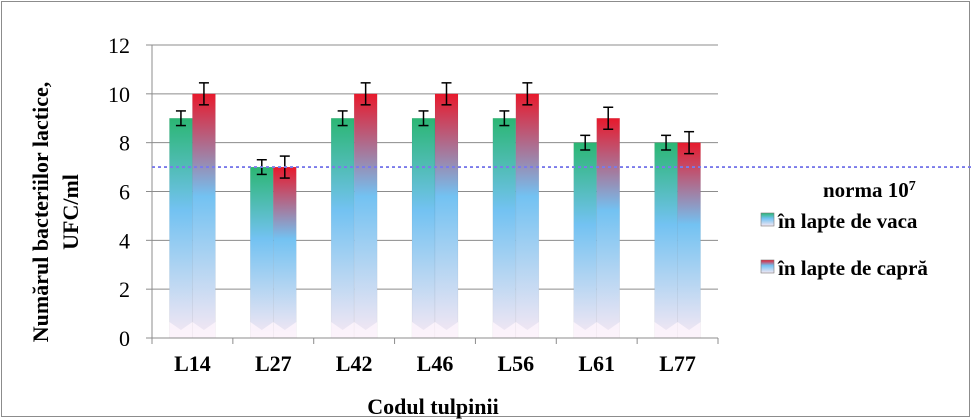 The width and height of the screenshot is (973, 420). I want to click on x-tick-label: L42, so click(354, 363).